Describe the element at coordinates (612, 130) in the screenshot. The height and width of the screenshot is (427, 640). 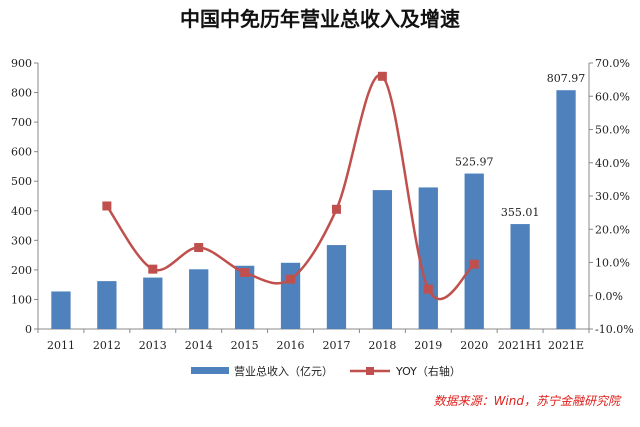
I see `y-right-tick-label: 50.0%` at that location.